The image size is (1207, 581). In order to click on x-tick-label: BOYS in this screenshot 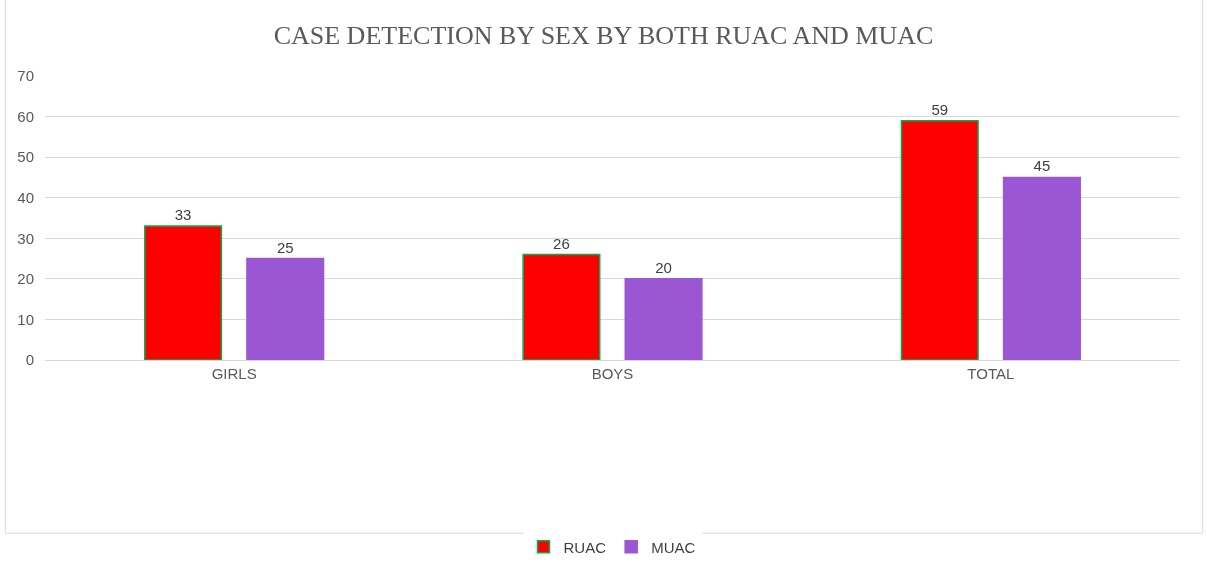, I will do `click(612, 373)`.